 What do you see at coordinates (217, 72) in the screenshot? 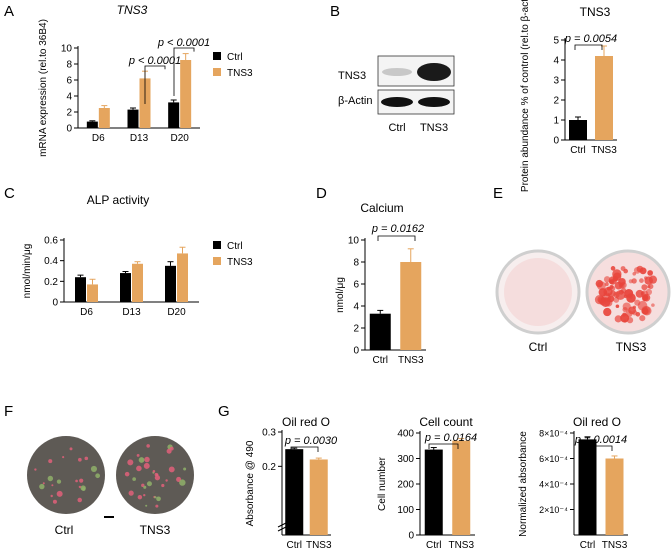
I see `legend-tns3-swatch` at bounding box center [217, 72].